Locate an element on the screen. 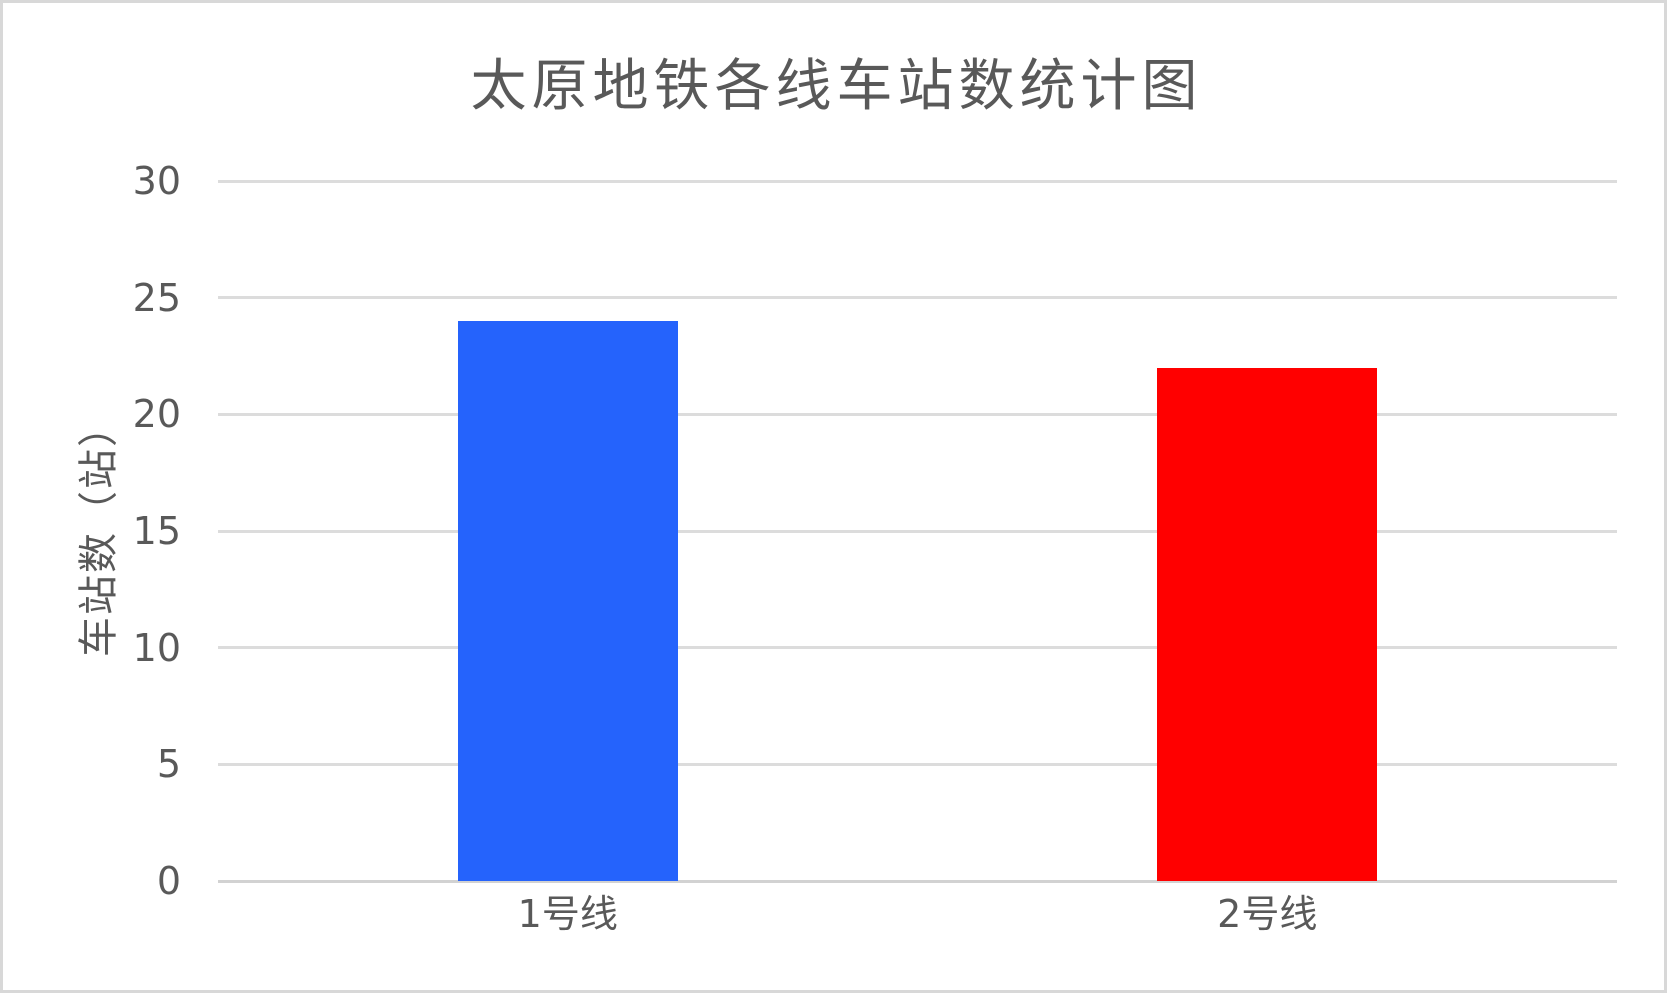  y-tick-label-15: 15 is located at coordinates (156, 531).